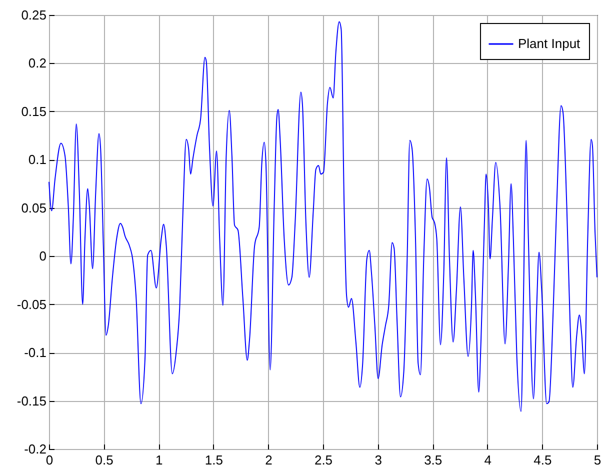 Image resolution: width=602 pixels, height=473 pixels. Describe the element at coordinates (268, 460) in the screenshot. I see `x-tick-label: 2` at that location.